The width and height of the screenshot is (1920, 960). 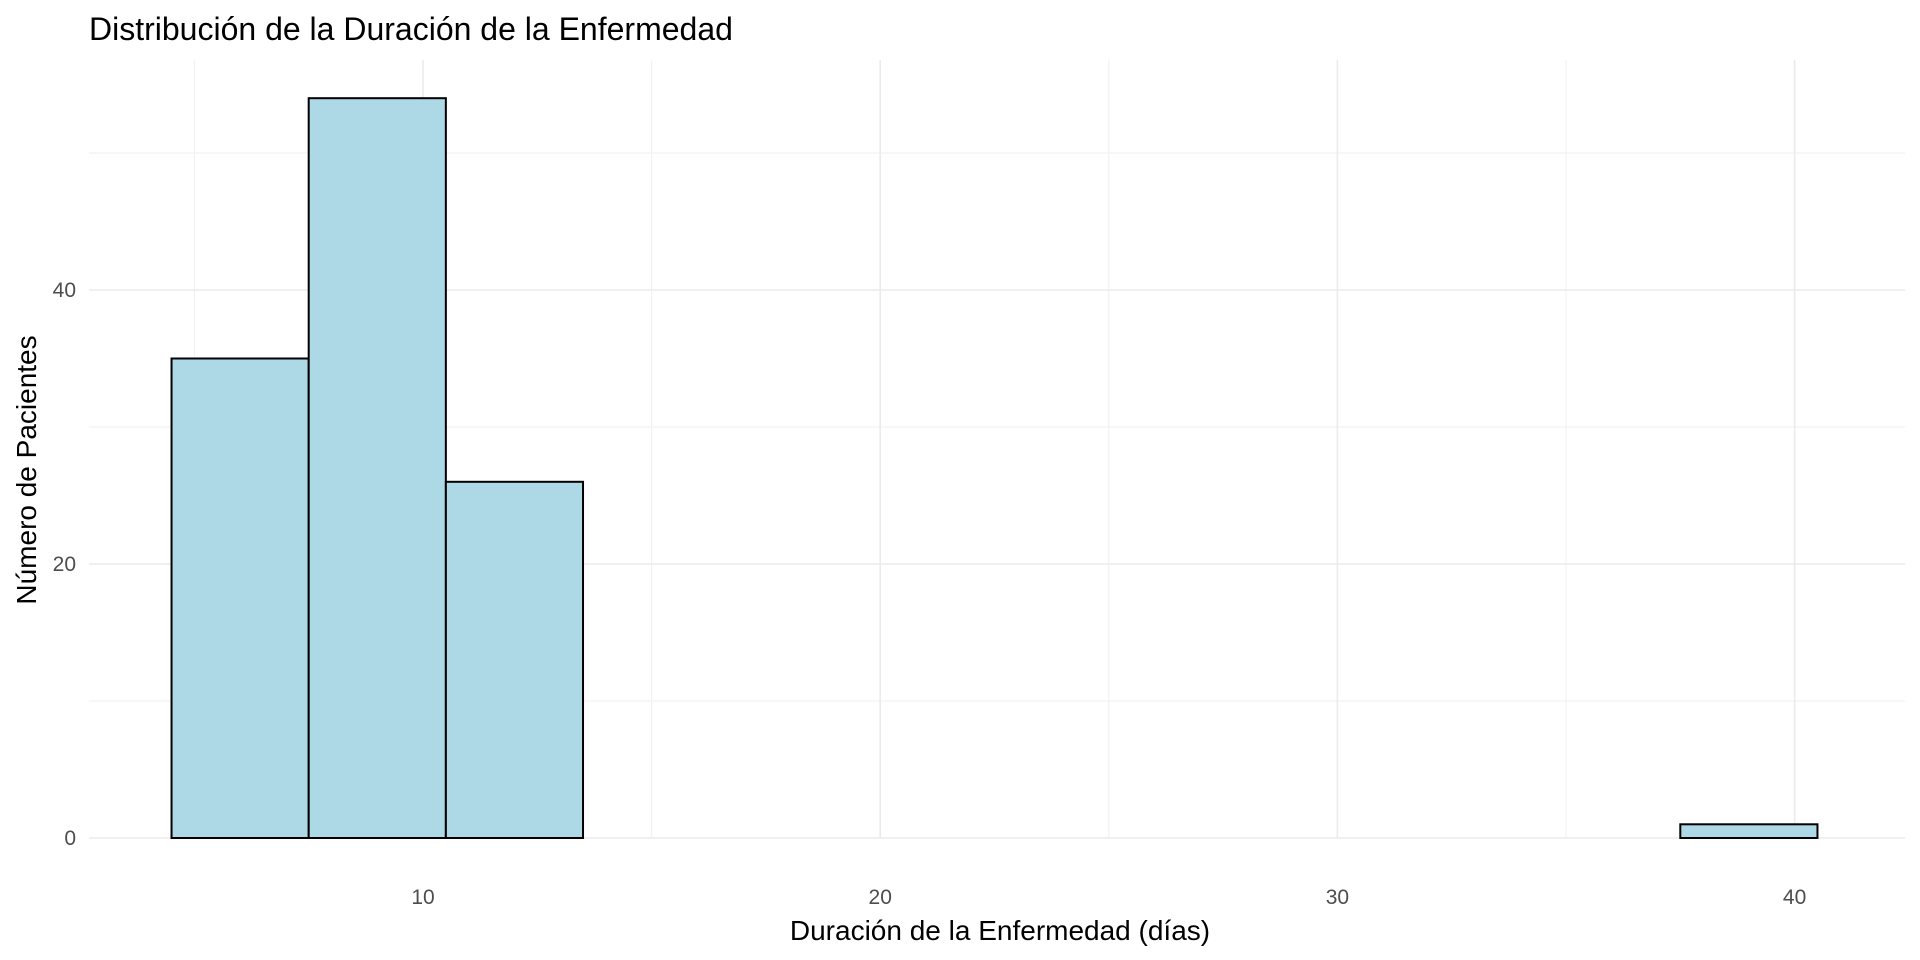 What do you see at coordinates (64, 290) in the screenshot?
I see `y-tick-label: 40` at bounding box center [64, 290].